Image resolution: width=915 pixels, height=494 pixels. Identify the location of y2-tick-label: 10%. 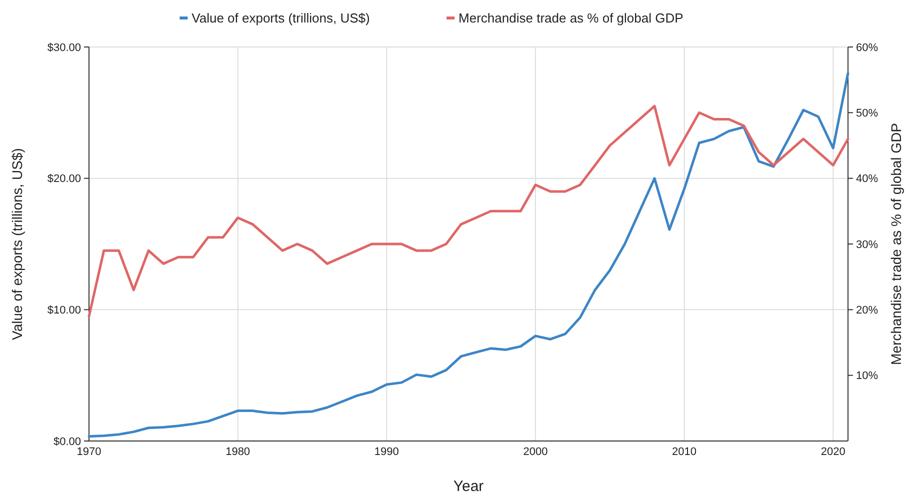
(867, 376).